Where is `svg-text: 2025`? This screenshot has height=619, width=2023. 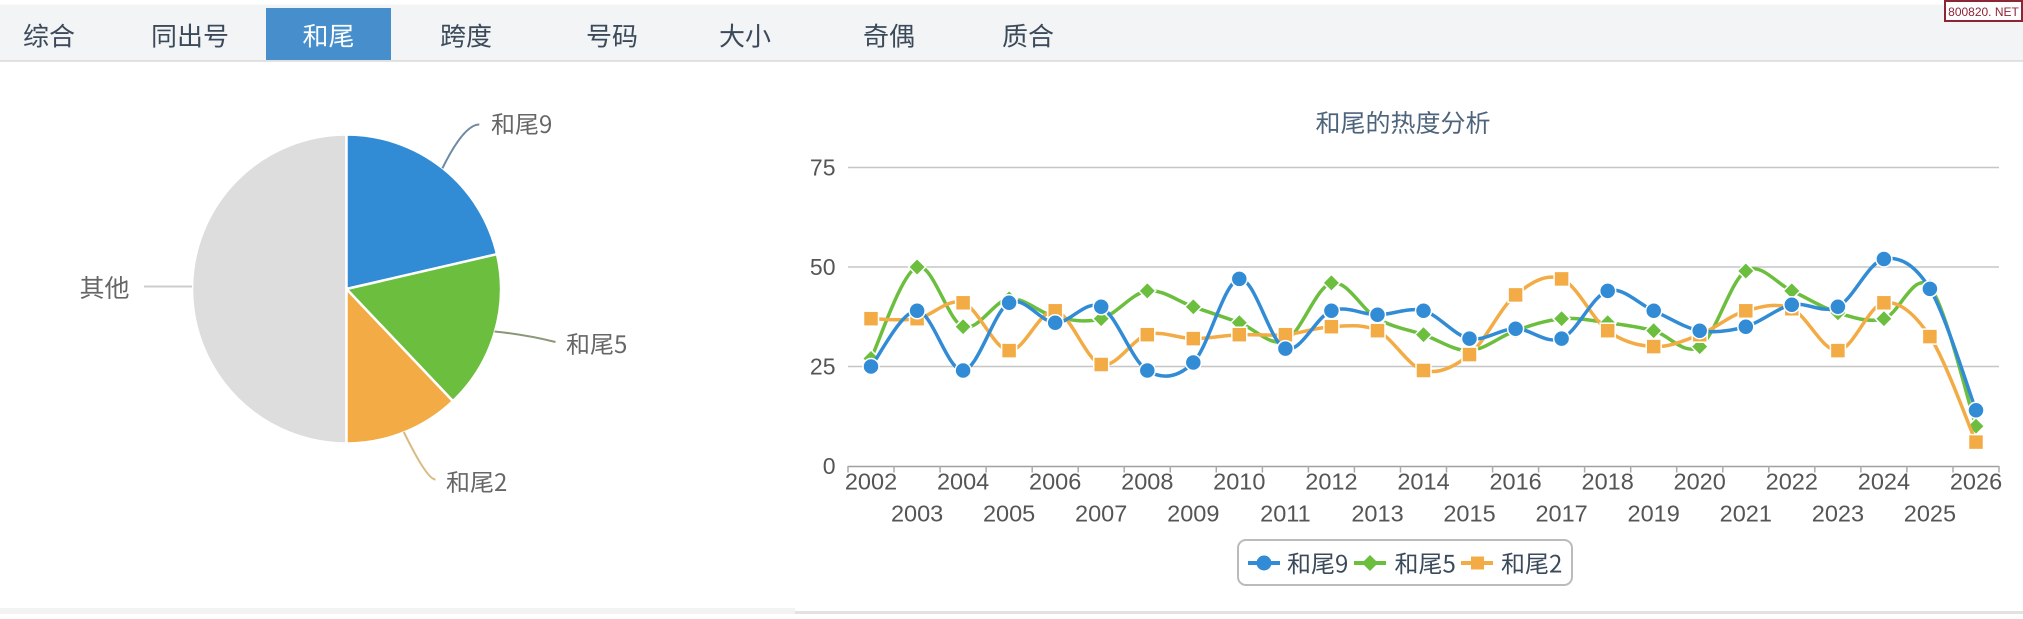 svg-text: 2025 is located at coordinates (1930, 514).